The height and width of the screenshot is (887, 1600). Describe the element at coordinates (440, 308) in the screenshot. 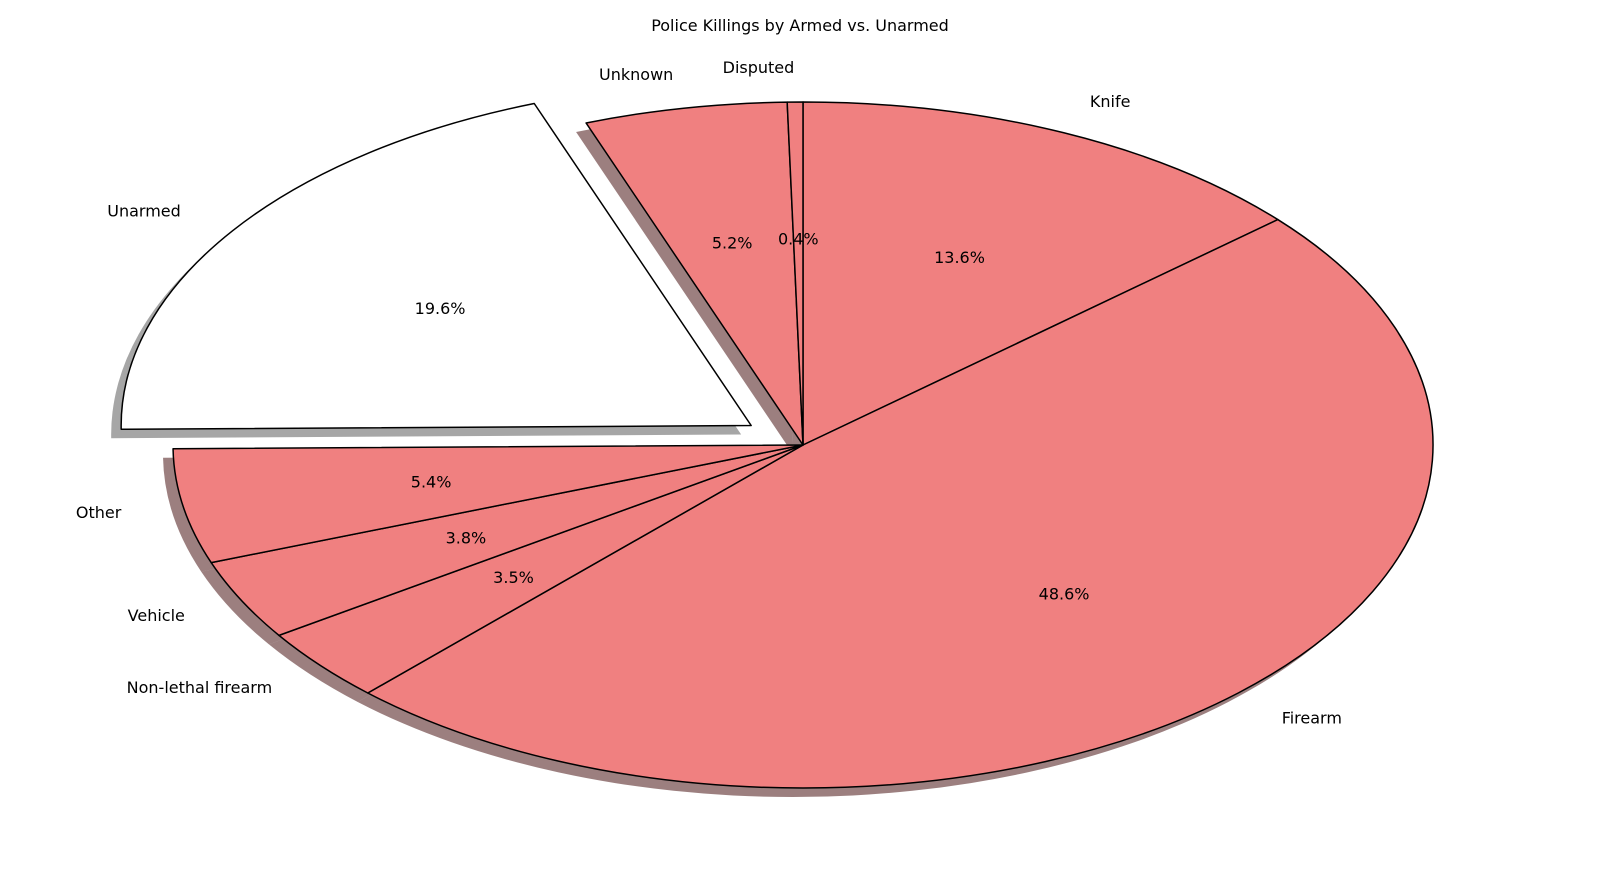

I see `slice-percent-unarmed: 19.6%` at that location.